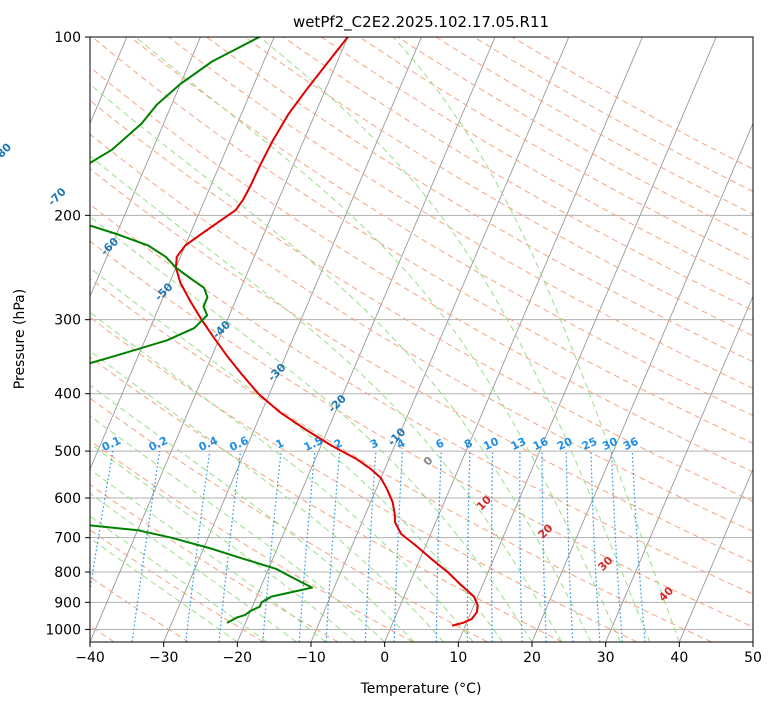  I want to click on y-tick-label: 800, so click(67, 573).